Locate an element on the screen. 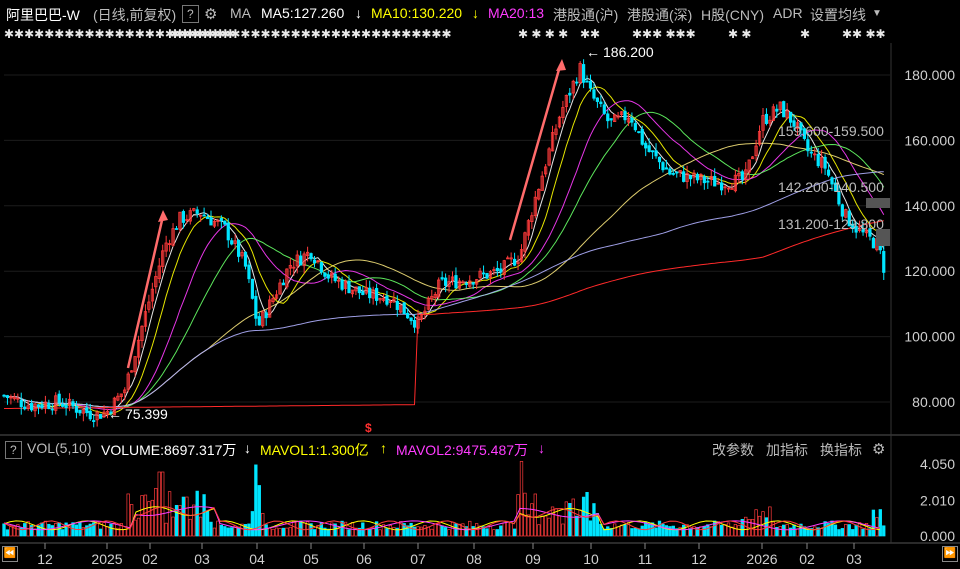  event-markers: ✱ ✱ ✱ ✱ is located at coordinates (543, 34).